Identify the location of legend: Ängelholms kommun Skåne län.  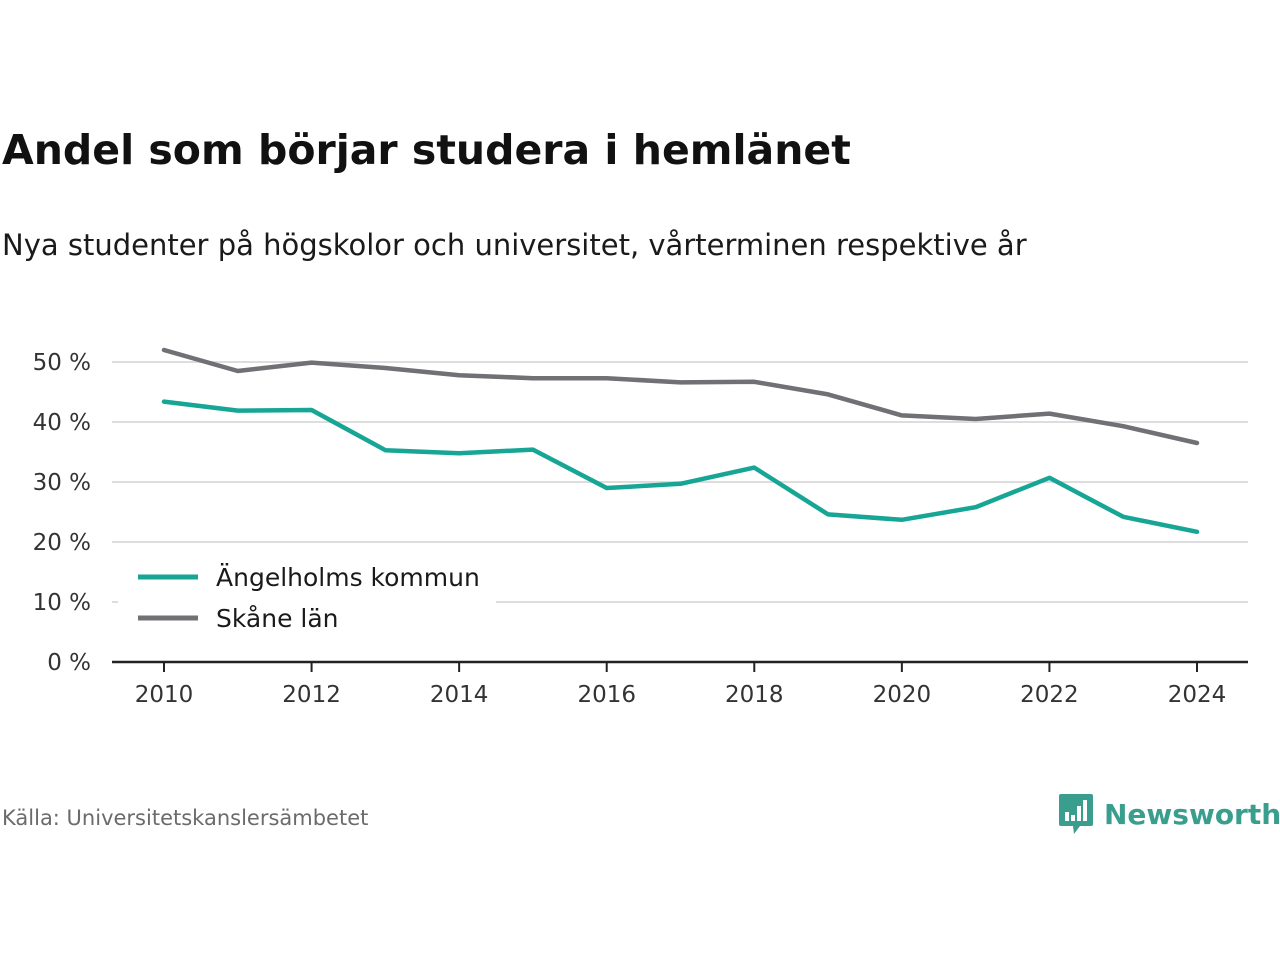
(307, 596).